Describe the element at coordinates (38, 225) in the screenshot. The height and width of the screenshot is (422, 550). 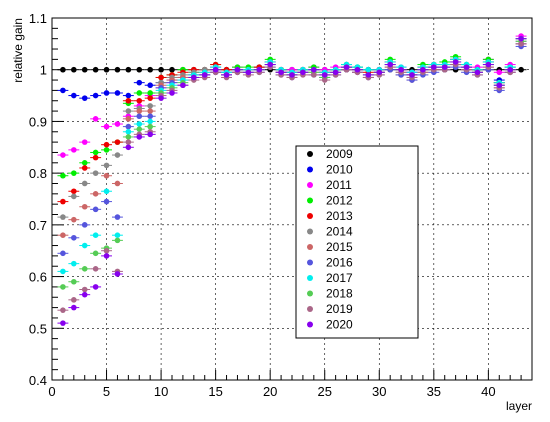
I see `y-tick-label: 0.7` at that location.